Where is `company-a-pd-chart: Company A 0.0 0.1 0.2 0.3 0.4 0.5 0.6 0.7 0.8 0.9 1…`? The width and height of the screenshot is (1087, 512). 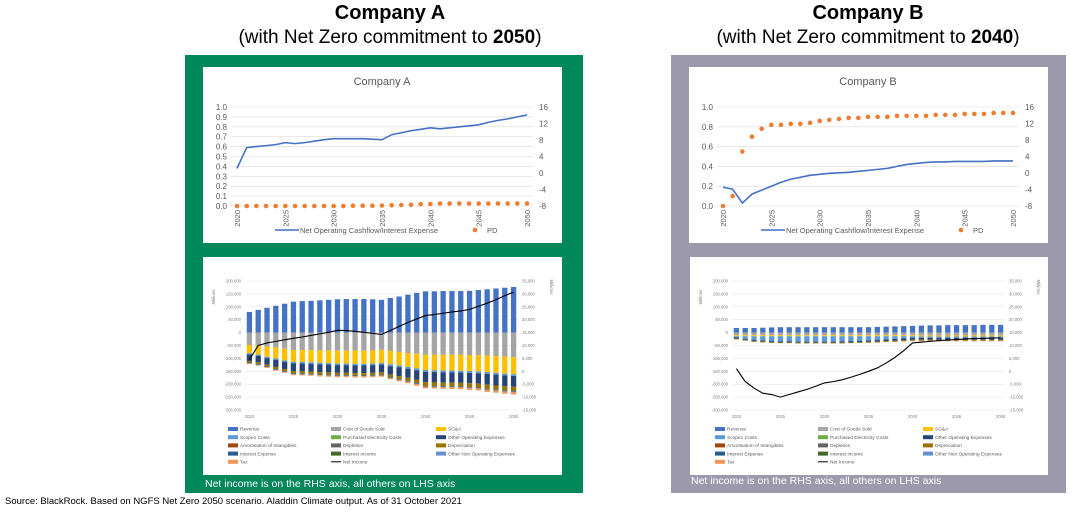
company-a-pd-chart: Company A 0.0 0.1 0.2 0.3 0.4 0.5 0.6 0.7 0.8 0.9 1… is located at coordinates (382, 155).